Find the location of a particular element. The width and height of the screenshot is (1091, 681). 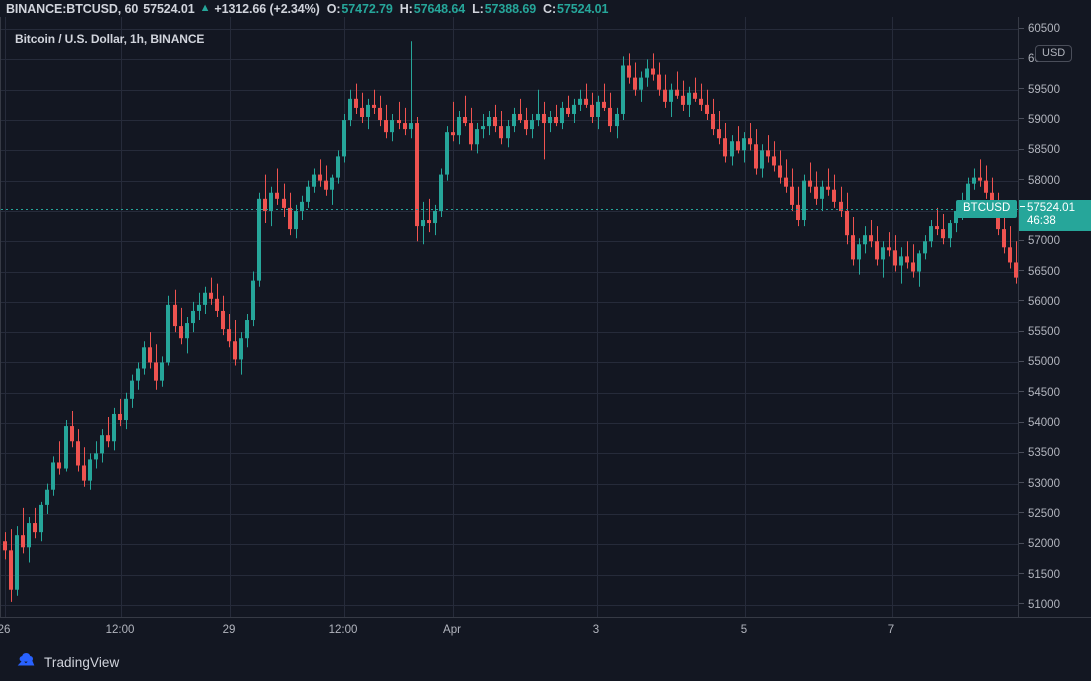

time-tick-label: 7 is located at coordinates (891, 630).